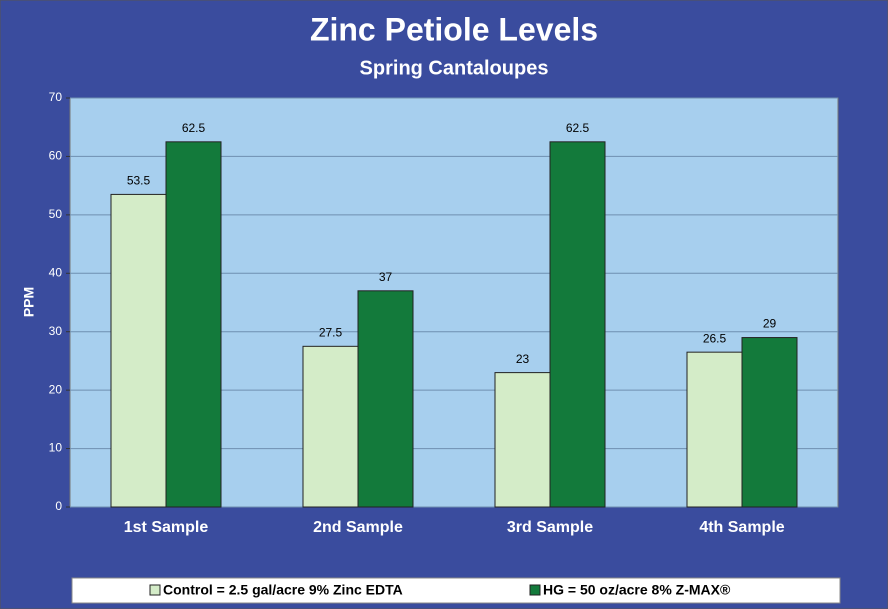 Image resolution: width=888 pixels, height=609 pixels. What do you see at coordinates (456, 590) in the screenshot?
I see `legend` at bounding box center [456, 590].